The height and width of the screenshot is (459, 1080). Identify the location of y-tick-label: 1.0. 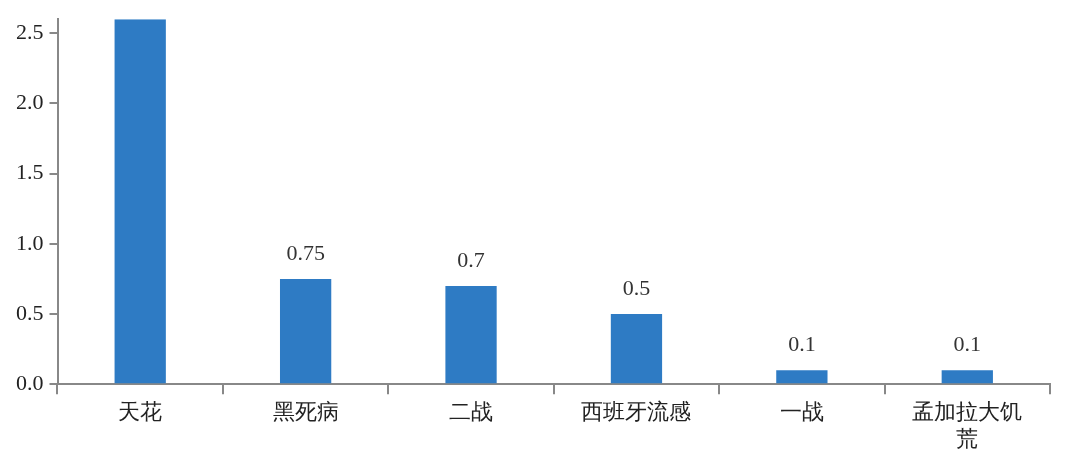
(30, 242).